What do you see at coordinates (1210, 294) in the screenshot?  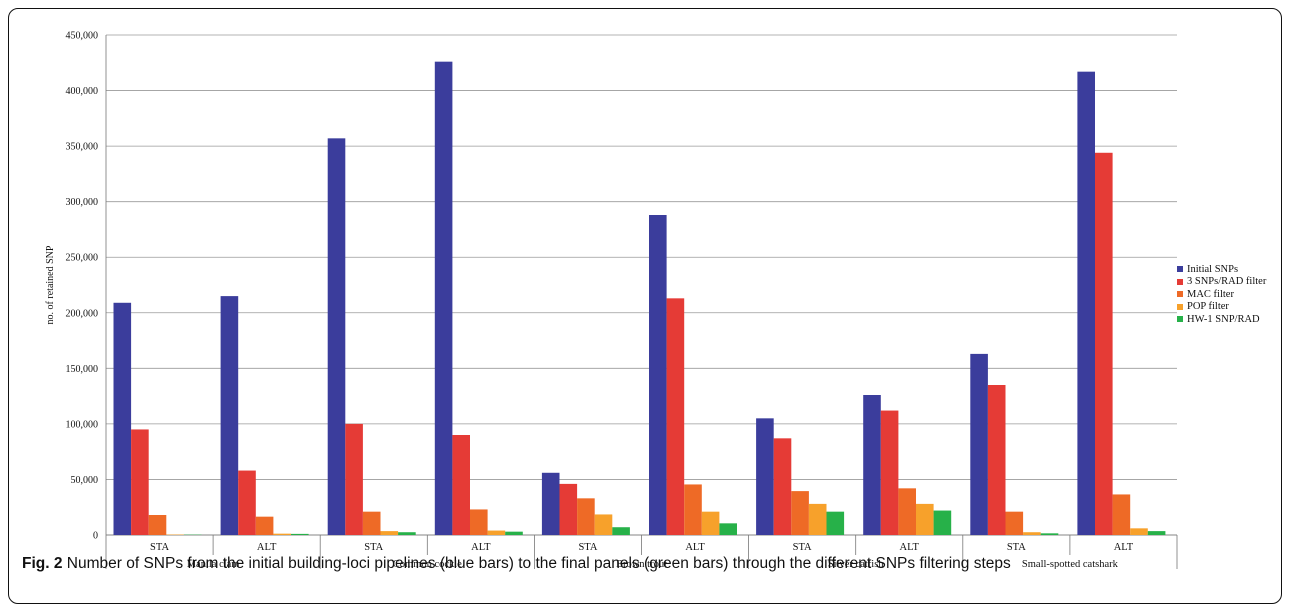 I see `legend-label: MAC filter` at bounding box center [1210, 294].